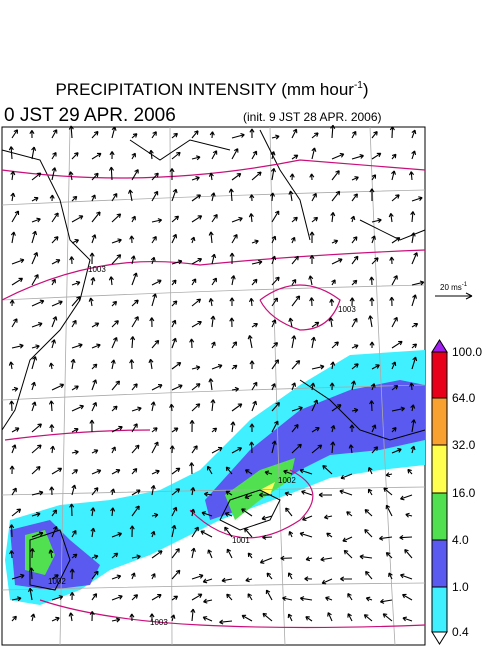  I want to click on precip-green-sw, so click(40, 552).